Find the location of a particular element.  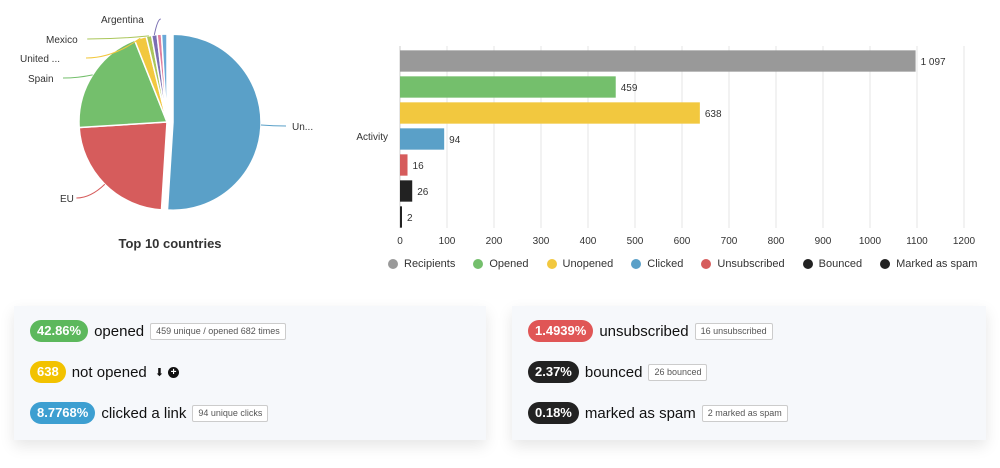

legend-label: Recipients is located at coordinates (430, 264).